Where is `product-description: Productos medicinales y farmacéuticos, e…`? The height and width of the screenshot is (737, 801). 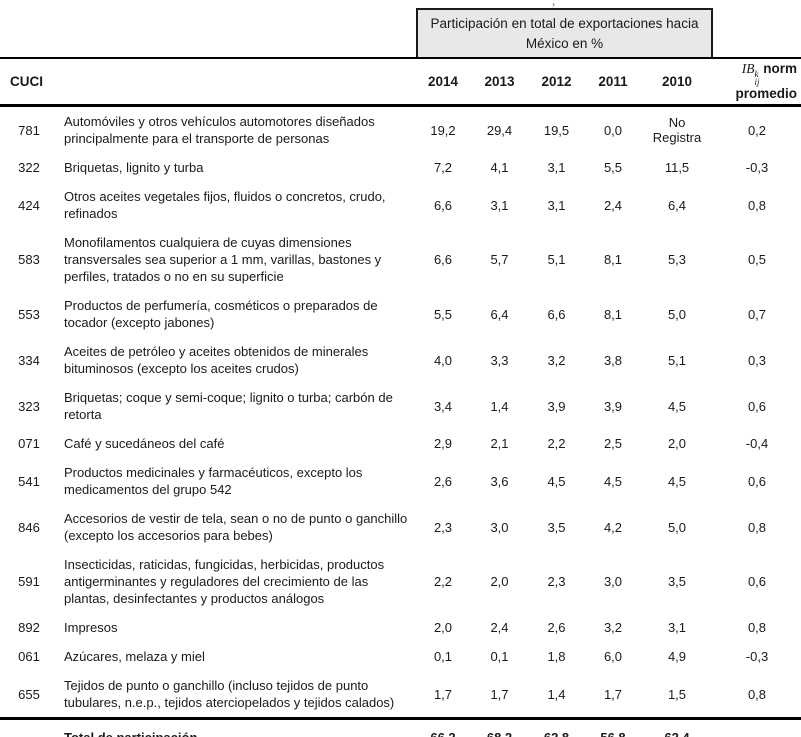
product-description: Productos medicinales y farmacéuticos, e… is located at coordinates (213, 481).